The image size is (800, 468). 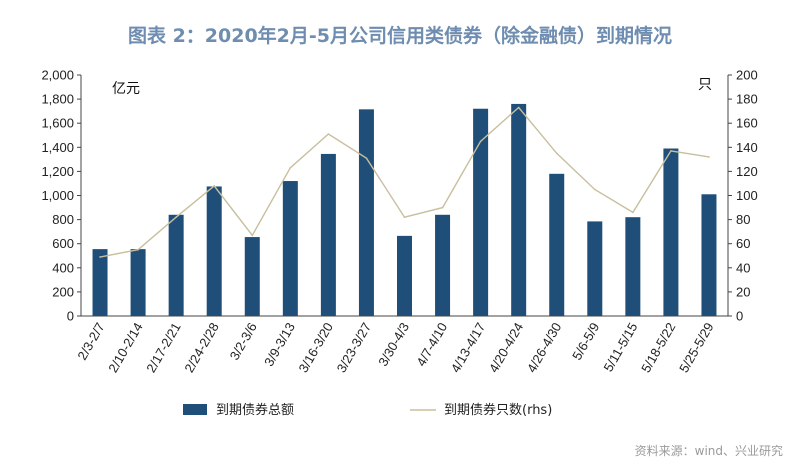 I want to click on legend-bar-label: 到期债券总额, so click(x=255, y=410).